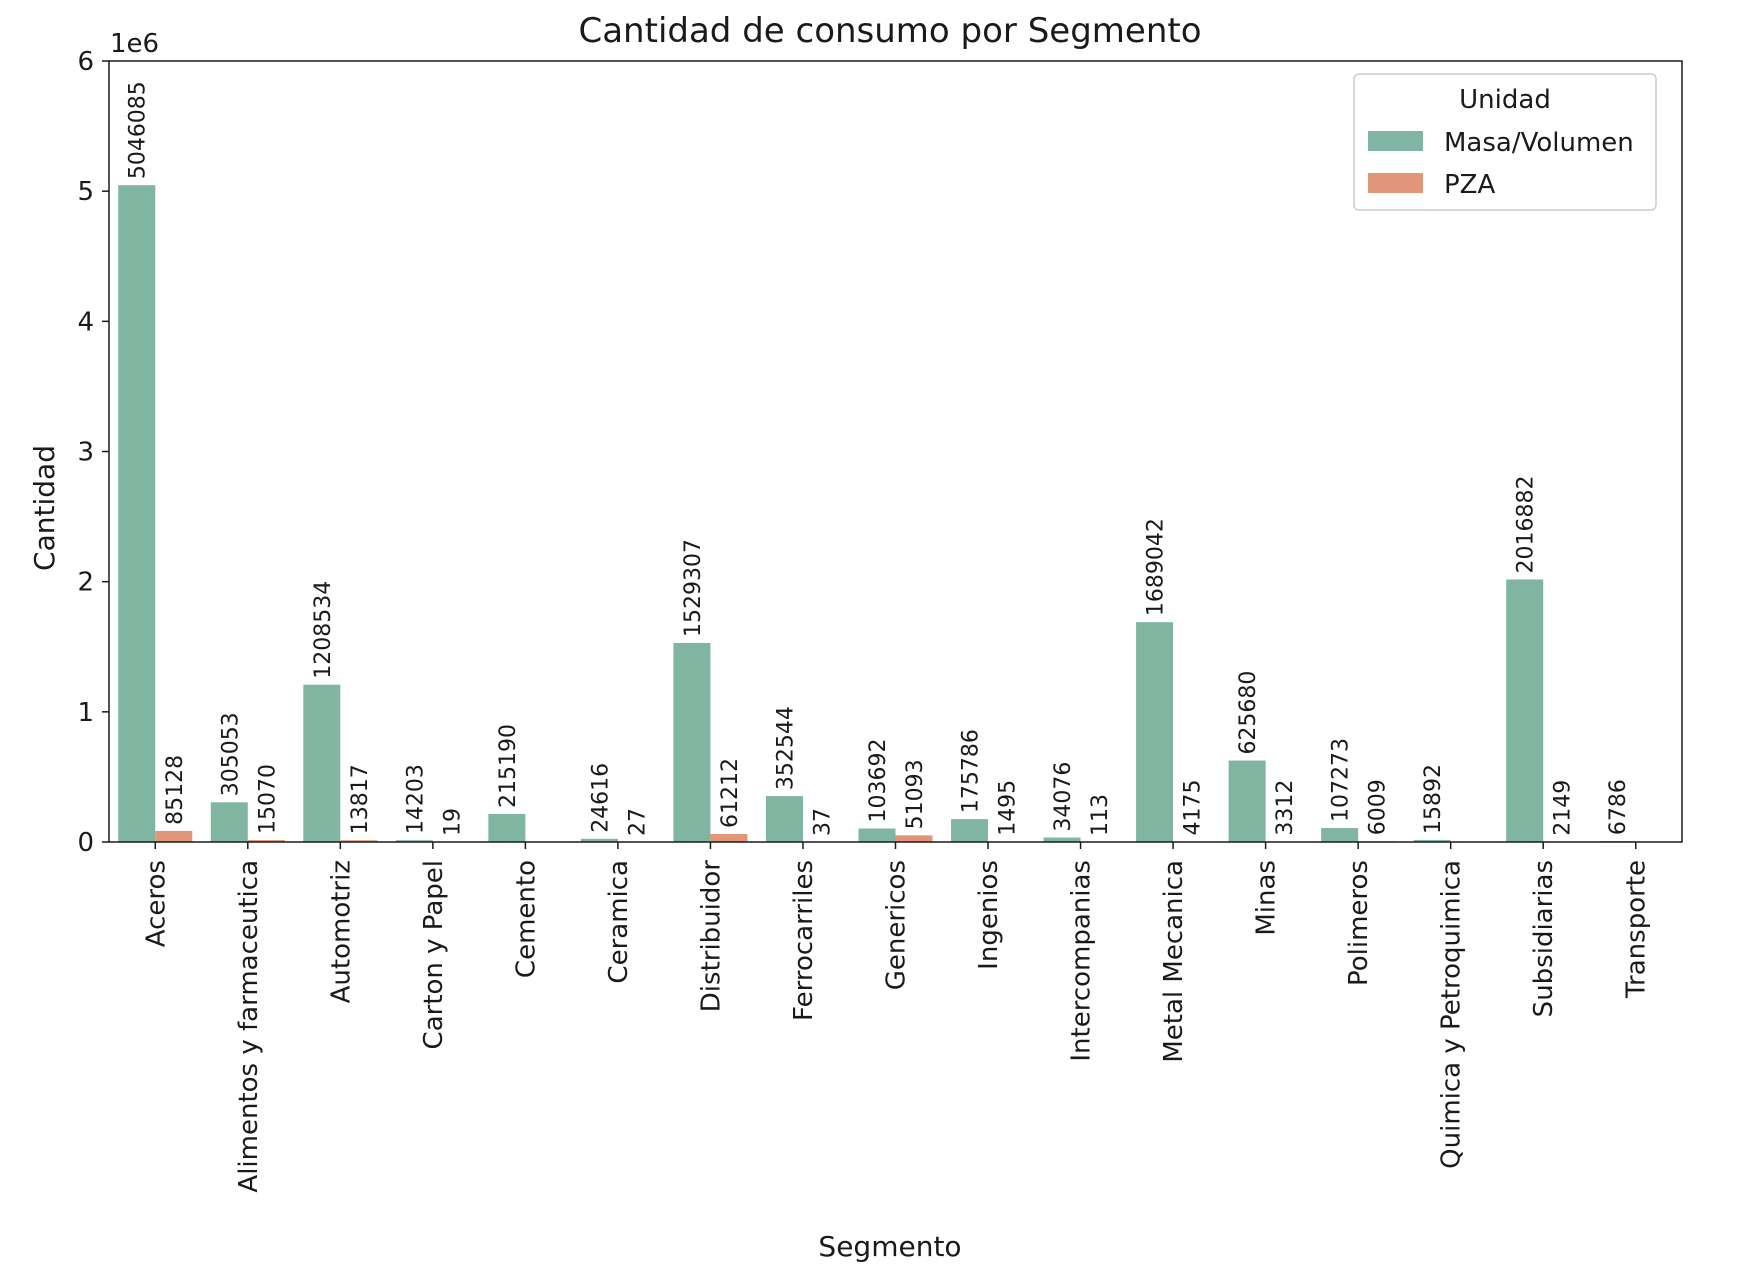 The height and width of the screenshot is (1280, 1760). I want to click on data-label-pza-aceros: 85128, so click(175, 790).